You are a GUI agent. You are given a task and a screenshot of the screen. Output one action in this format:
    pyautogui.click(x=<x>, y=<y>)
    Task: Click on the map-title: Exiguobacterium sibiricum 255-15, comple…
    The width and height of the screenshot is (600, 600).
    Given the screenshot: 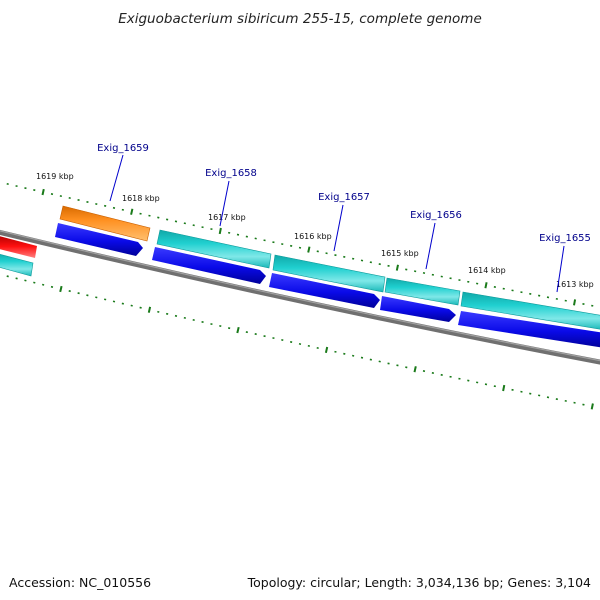 What is the action you would take?
    pyautogui.click(x=300, y=19)
    